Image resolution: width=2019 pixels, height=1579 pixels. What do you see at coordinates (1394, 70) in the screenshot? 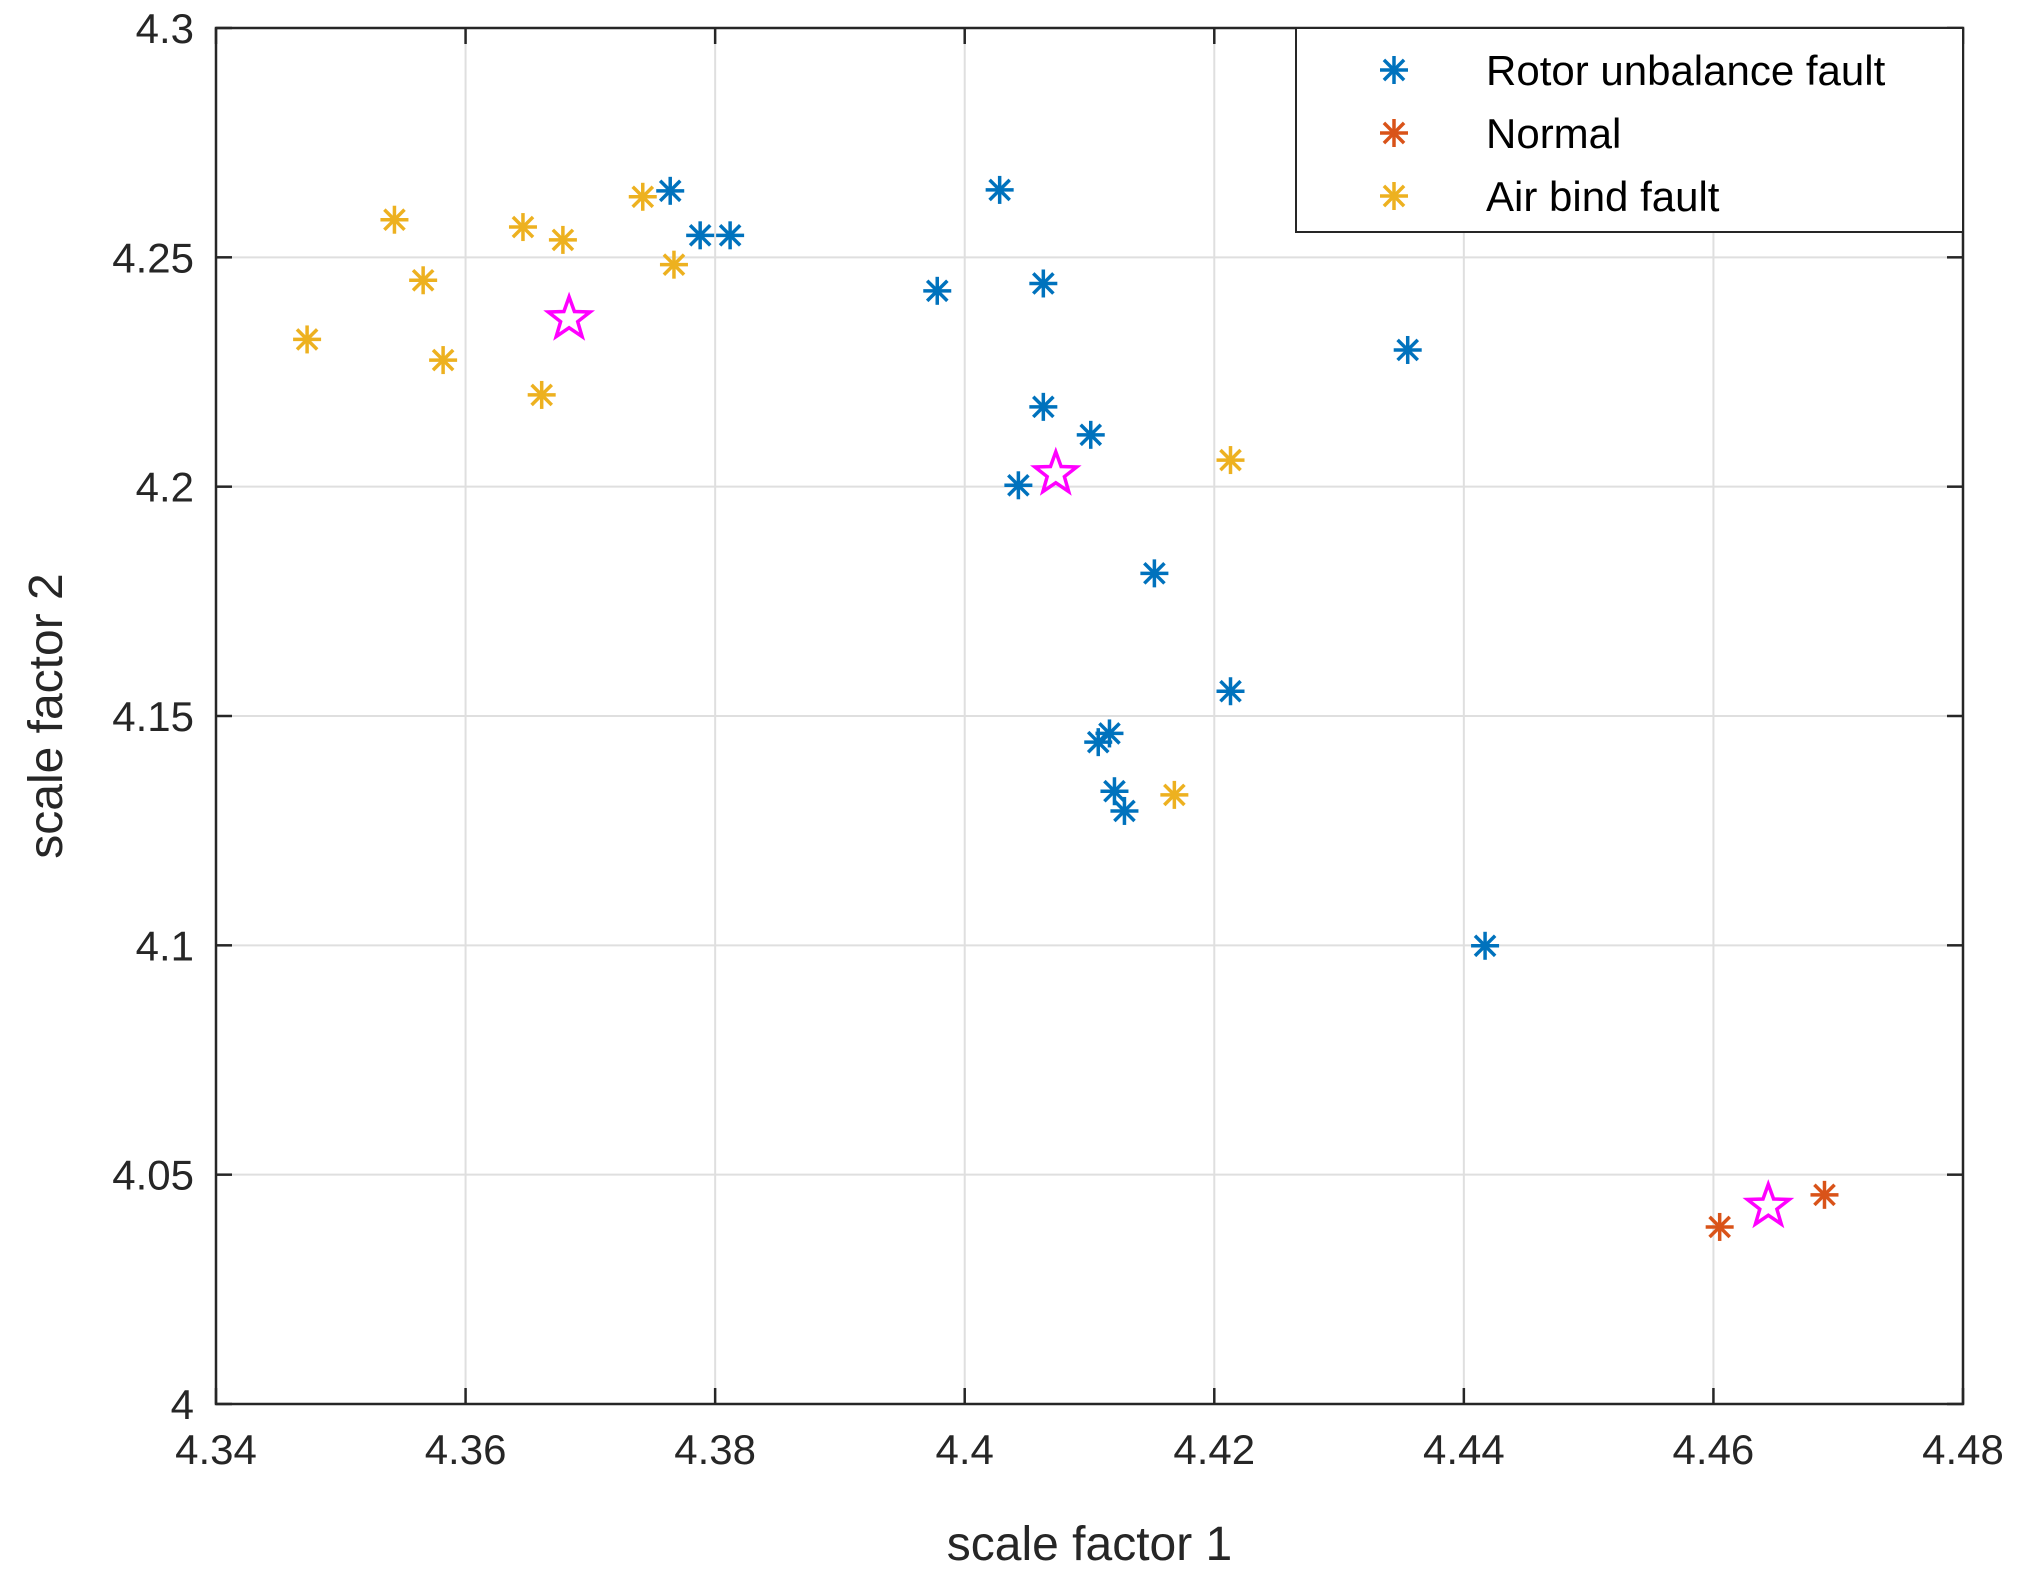
I see `legend-marker-rotor-unbalance-fault` at bounding box center [1394, 70].